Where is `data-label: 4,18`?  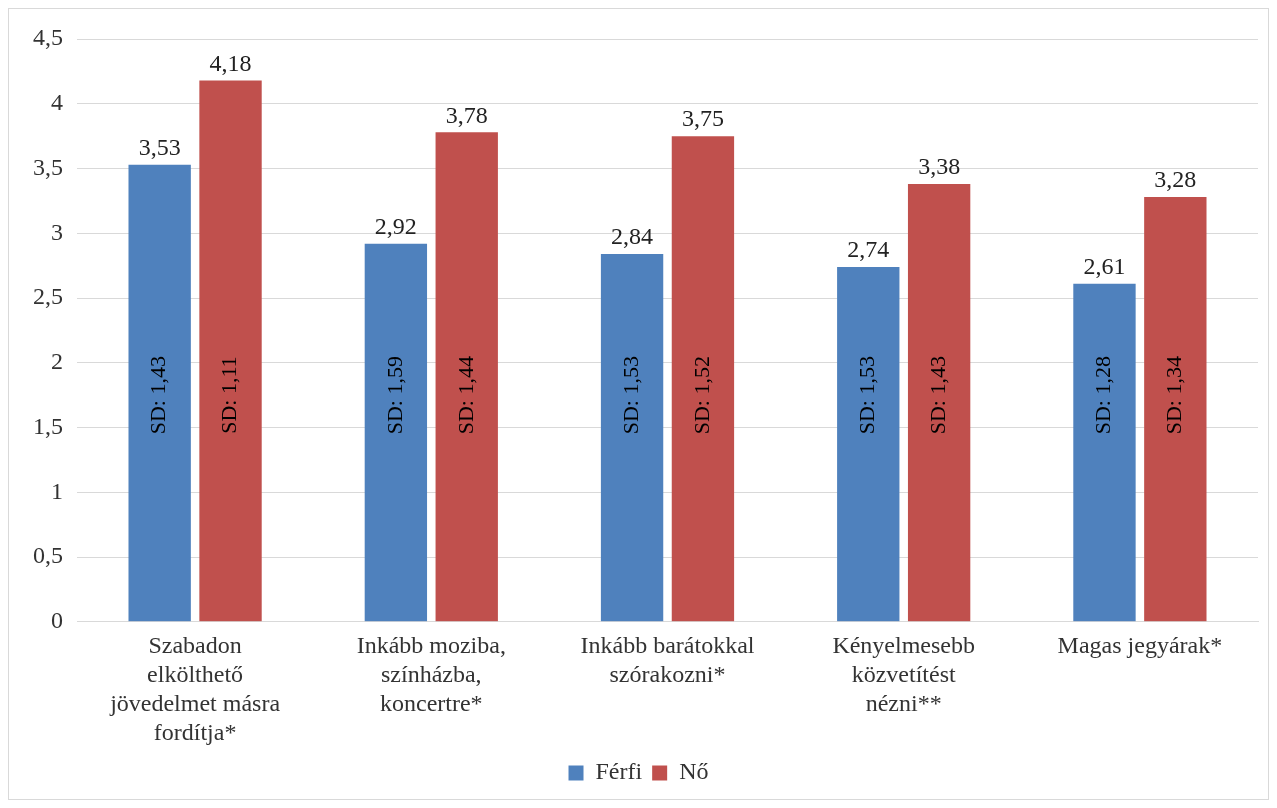 data-label: 4,18 is located at coordinates (230, 62).